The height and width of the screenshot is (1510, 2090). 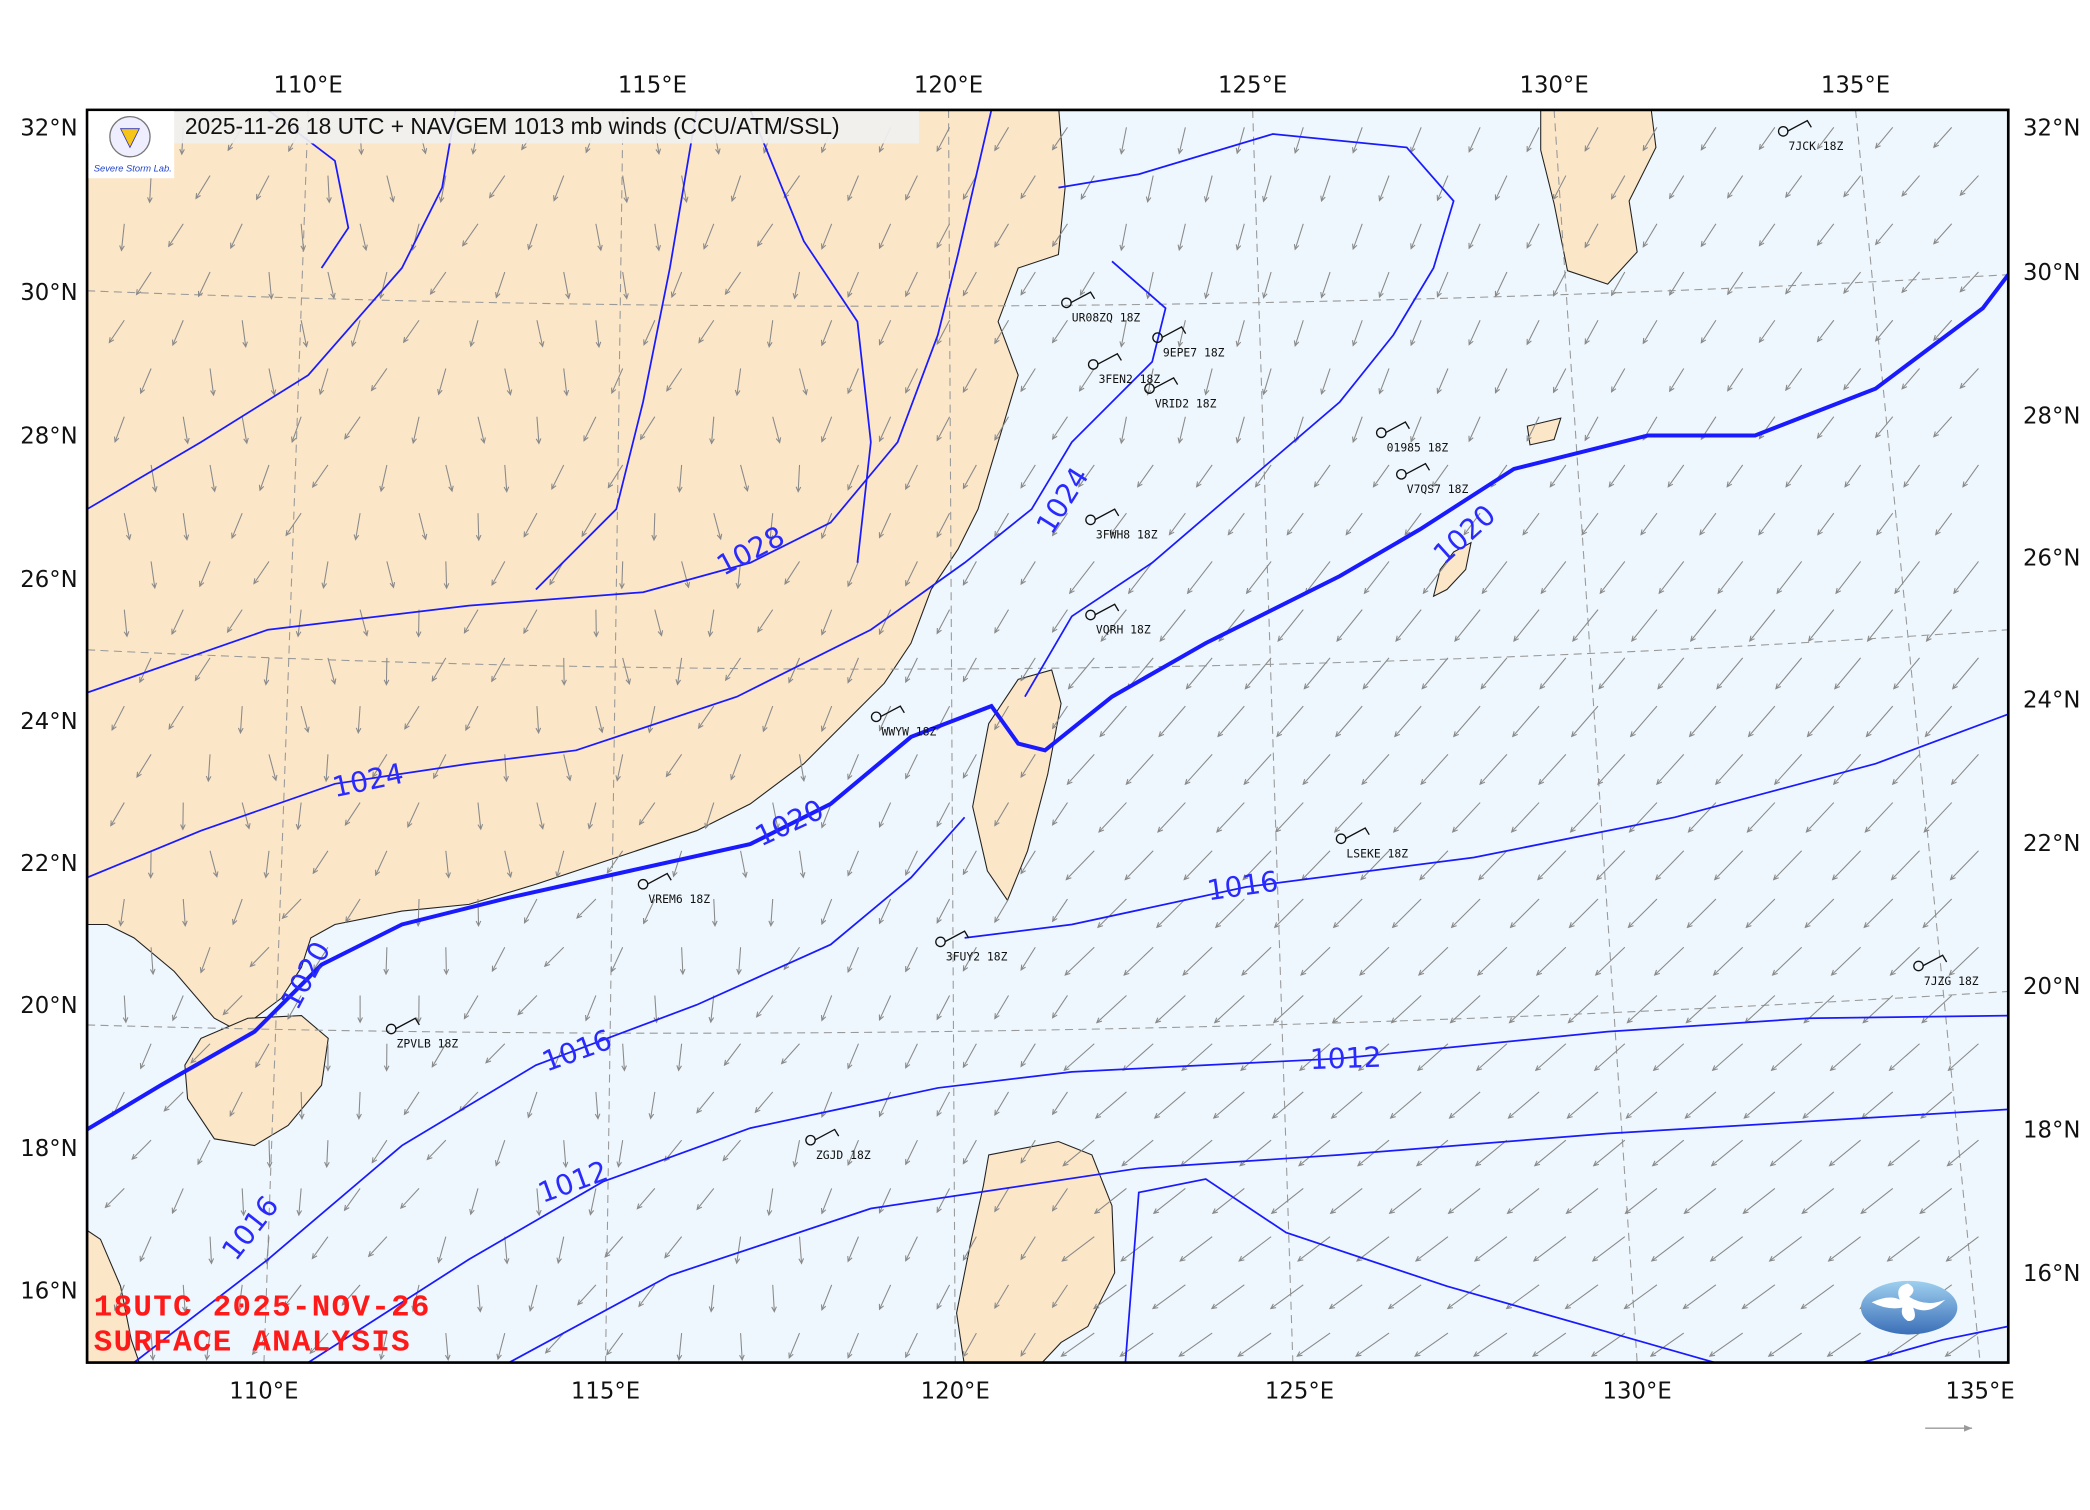 What do you see at coordinates (1239, 415) in the screenshot?
I see `isobar-1024-ocean` at bounding box center [1239, 415].